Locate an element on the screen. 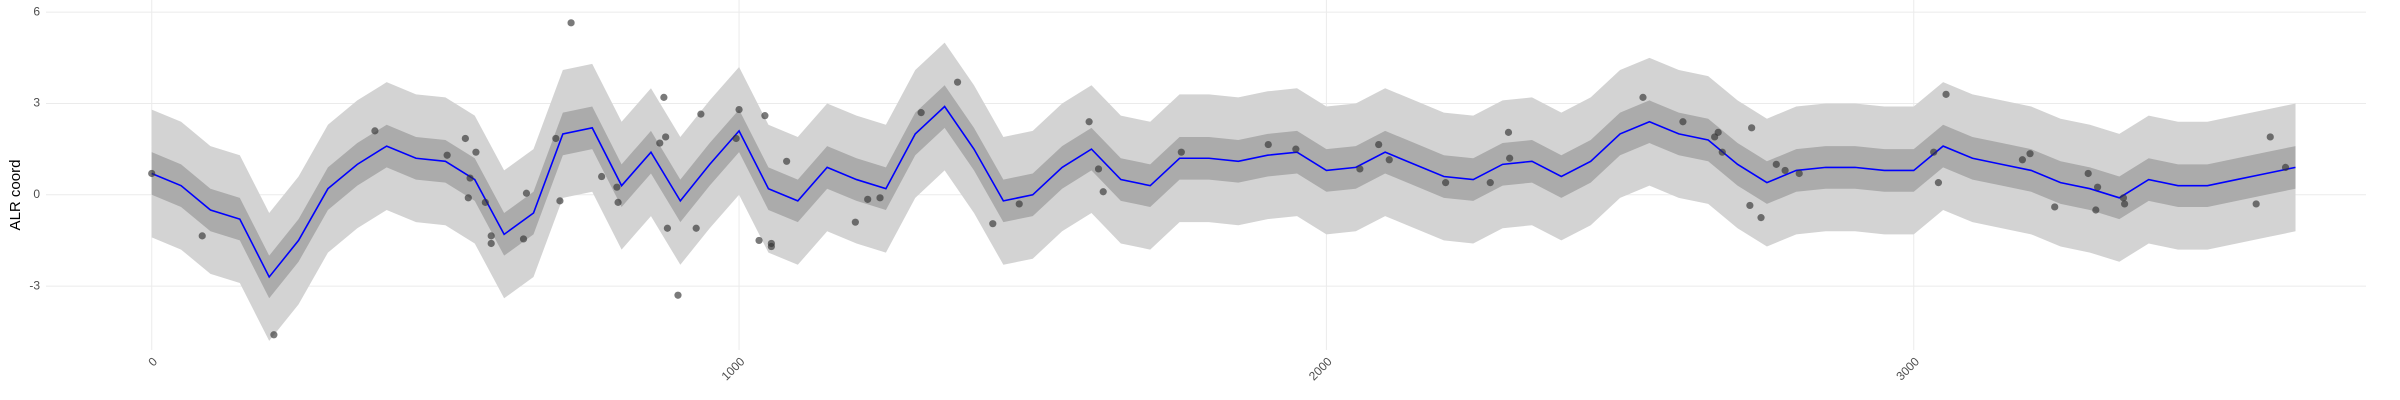 This screenshot has height=400, width=2400. x-tick-label: 1000 is located at coordinates (733, 368).